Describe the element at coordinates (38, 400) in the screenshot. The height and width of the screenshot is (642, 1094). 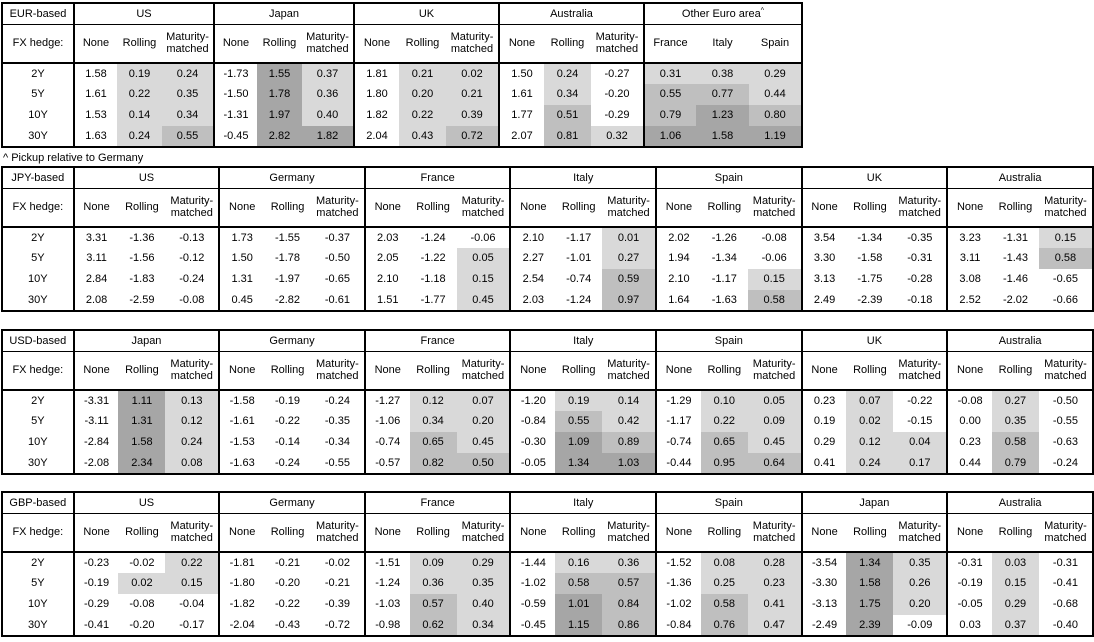
I see `tenor-label: 2Y` at that location.